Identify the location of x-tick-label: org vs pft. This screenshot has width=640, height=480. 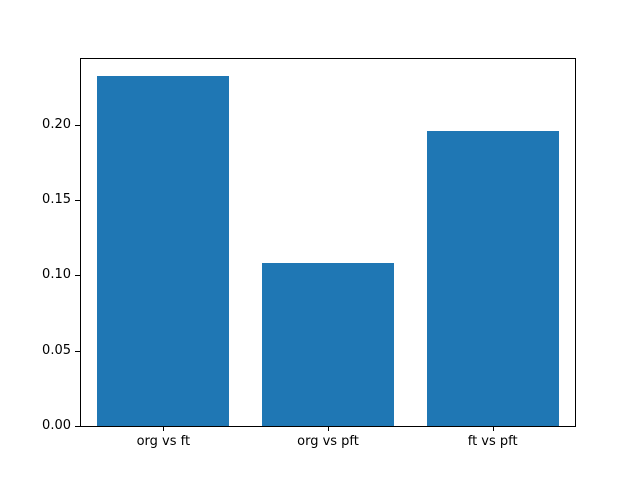
(328, 441).